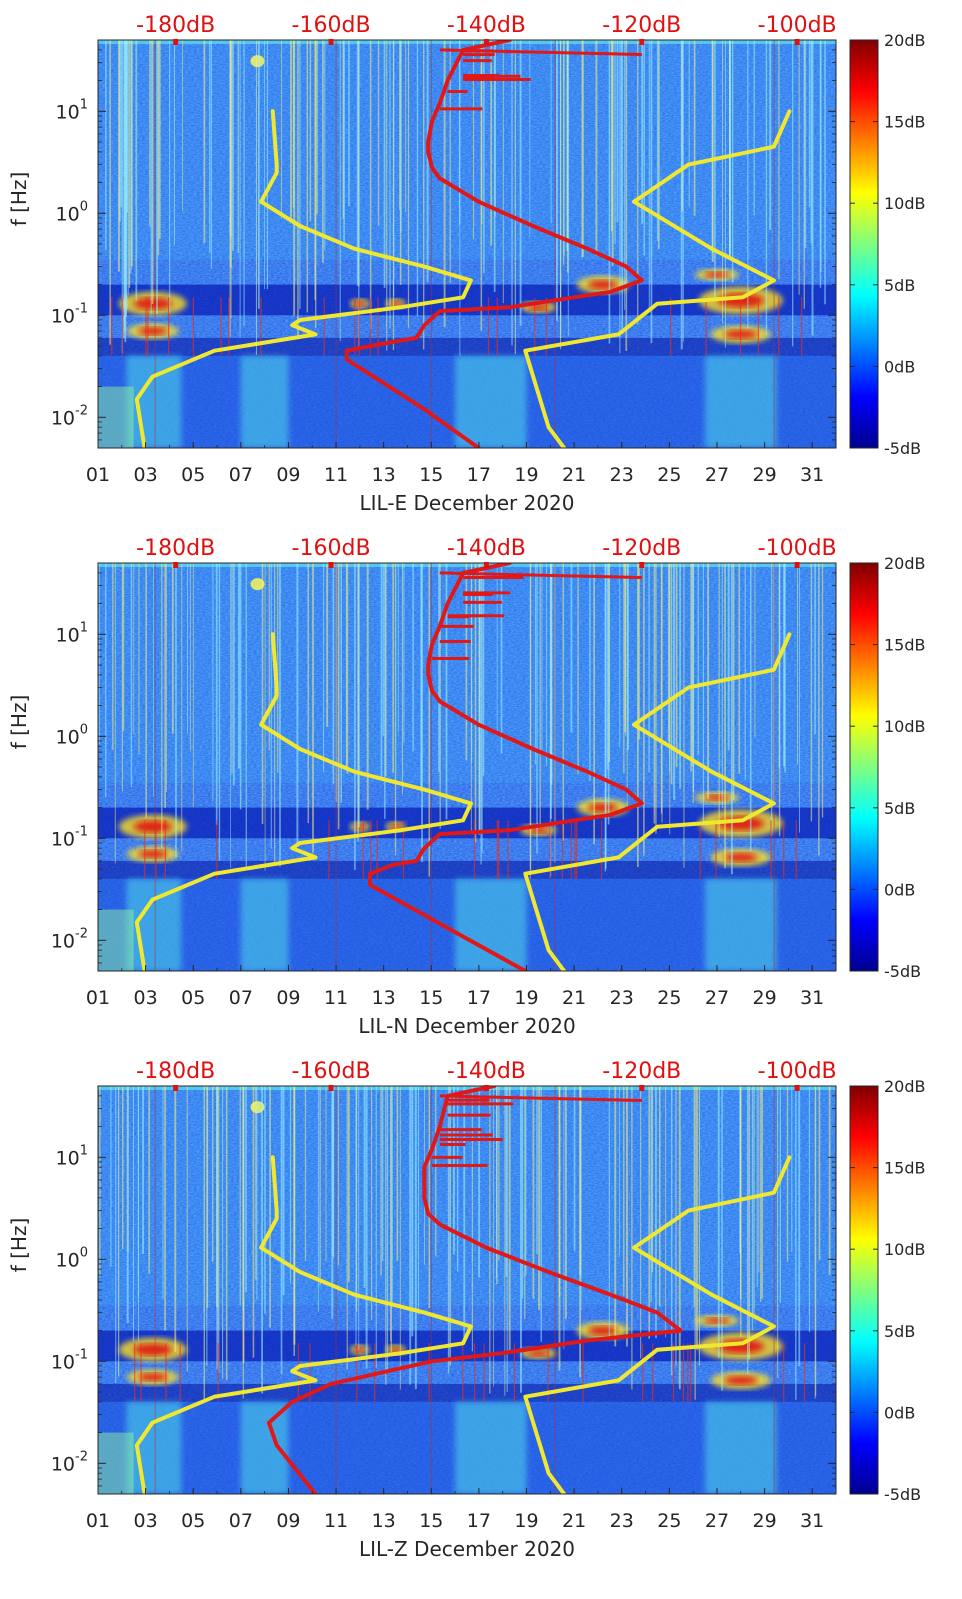 The image size is (962, 1599). What do you see at coordinates (797, 1071) in the screenshot?
I see `top-db-tick-label: -100dB` at bounding box center [797, 1071].